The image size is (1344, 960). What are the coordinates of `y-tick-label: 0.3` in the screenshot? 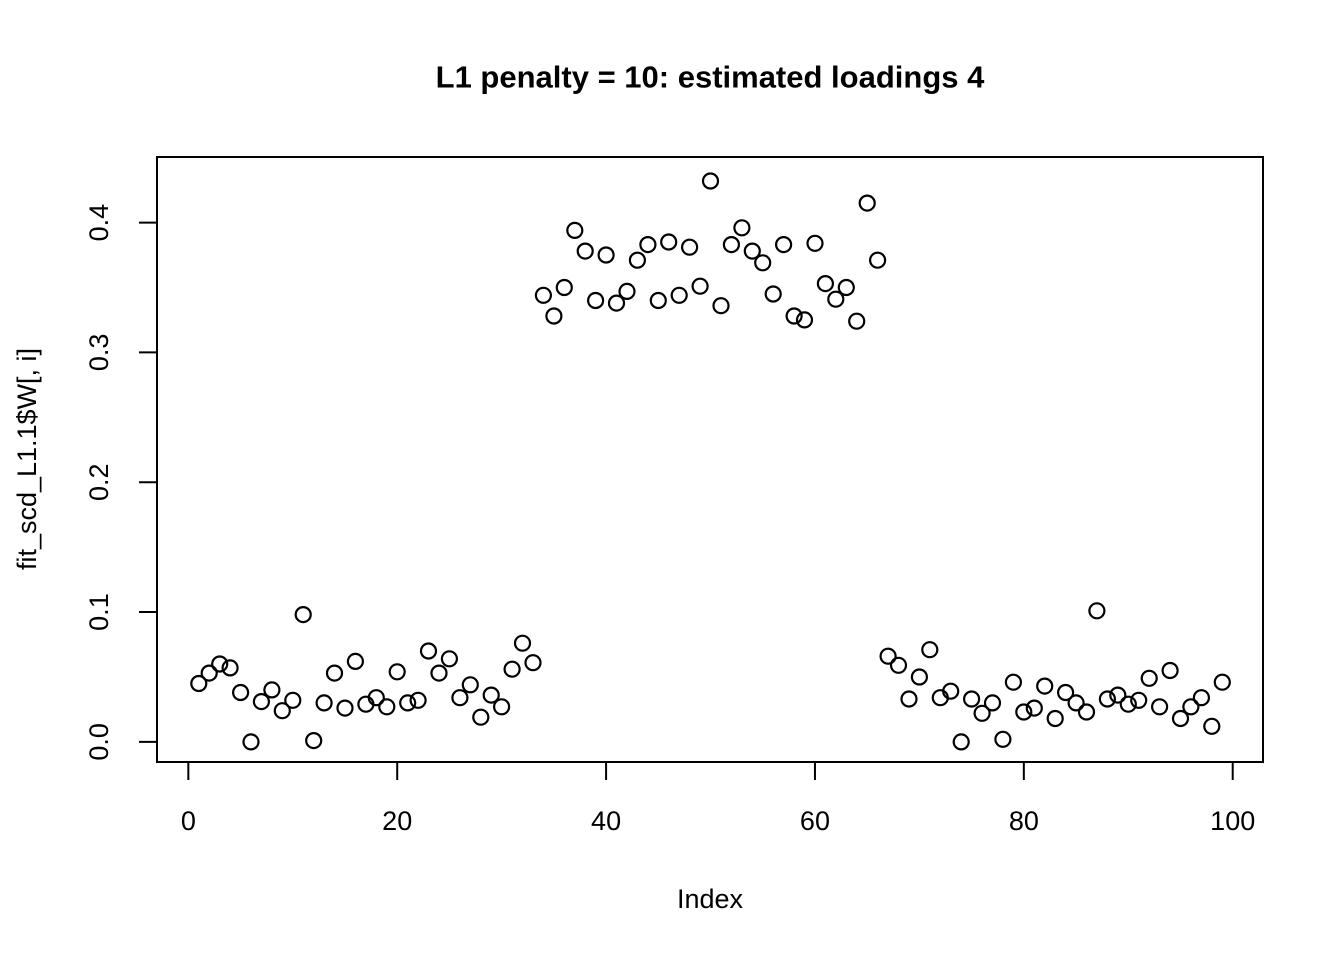 It's located at (99, 353).